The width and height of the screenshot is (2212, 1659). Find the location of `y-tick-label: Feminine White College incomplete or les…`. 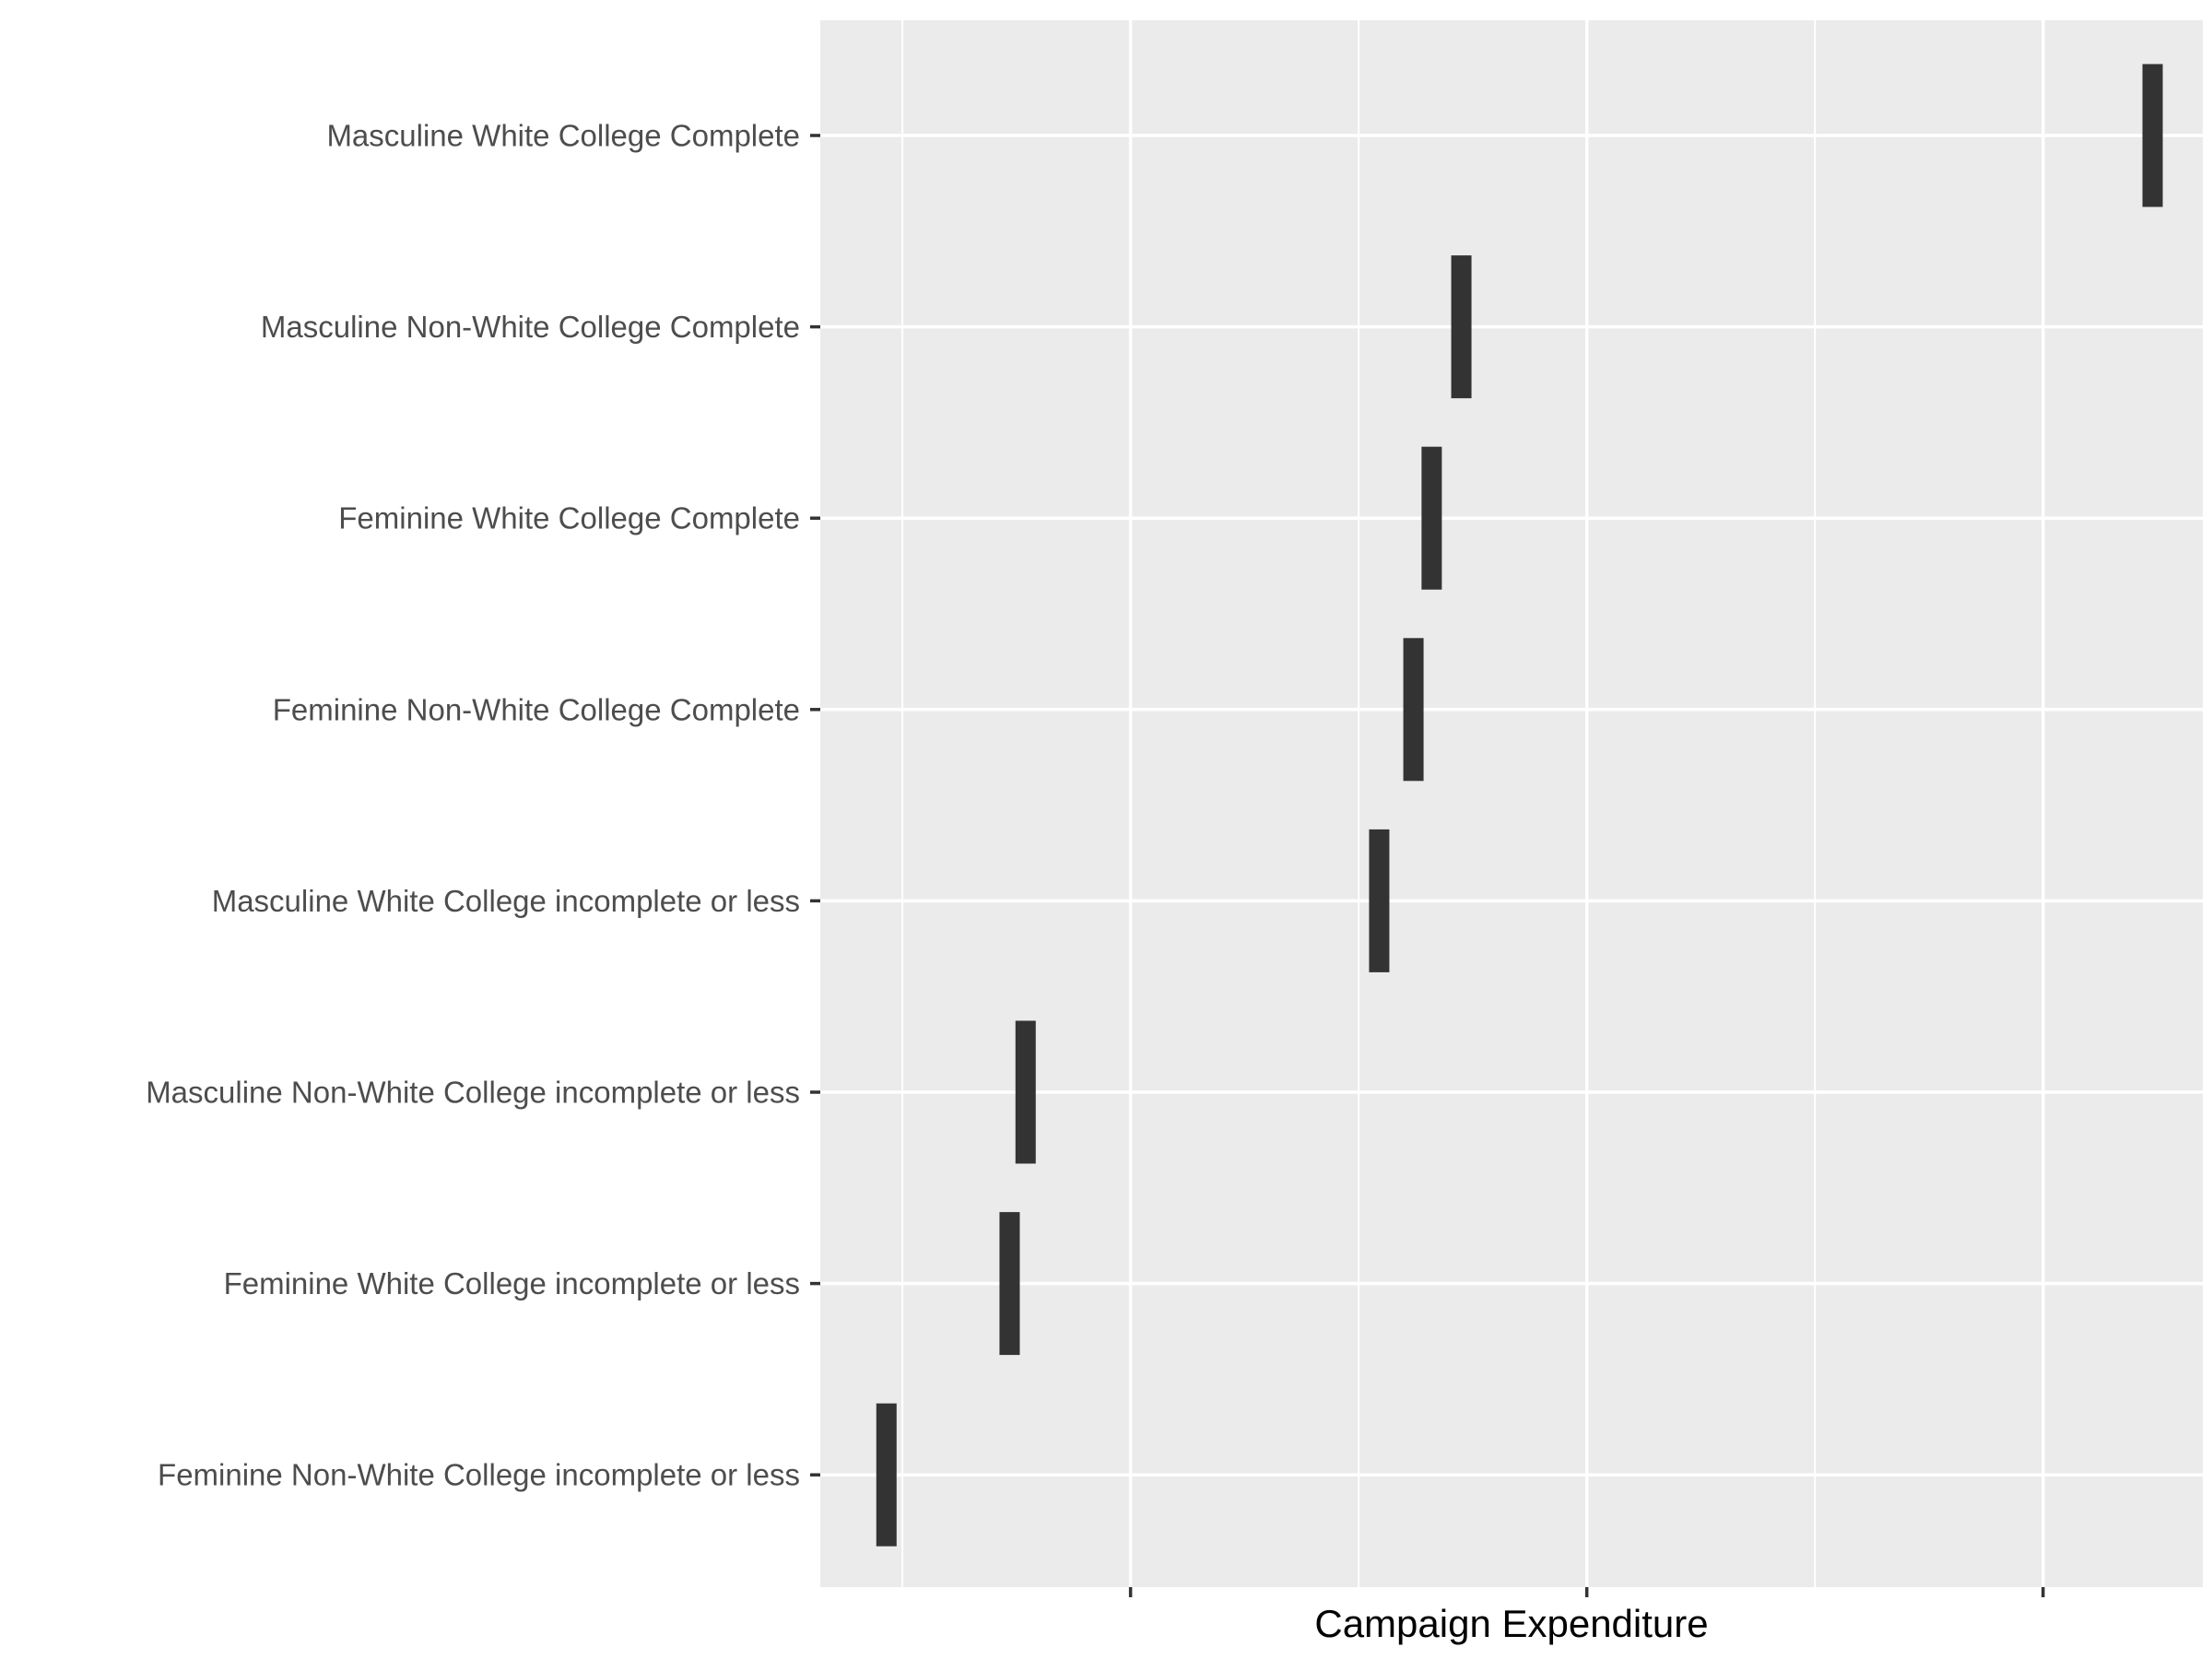

y-tick-label: Feminine White College incomplete or les… is located at coordinates (512, 1283).